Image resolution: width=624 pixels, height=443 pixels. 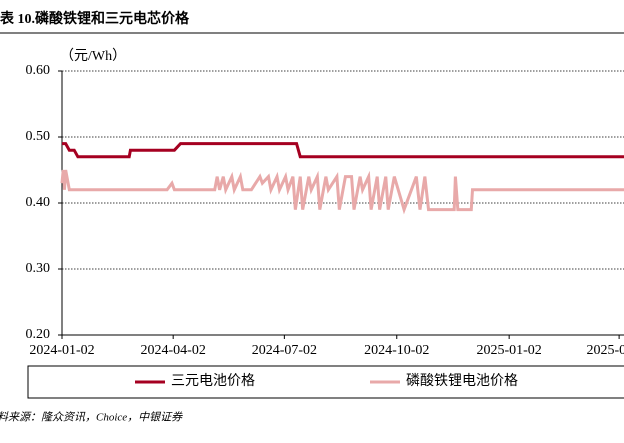 I want to click on y-axis-label: （元/Wh）, so click(x=93, y=56).